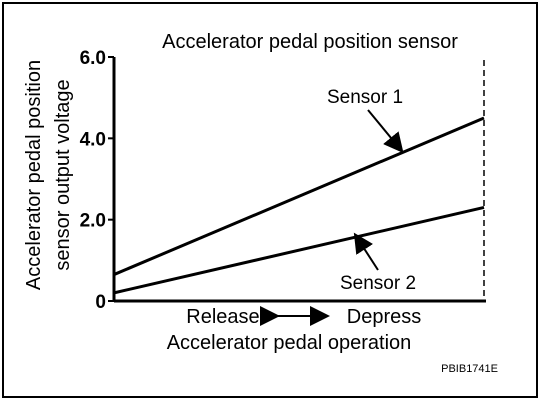  I want to click on chart-title: Accelerator pedal position sensor, so click(310, 42).